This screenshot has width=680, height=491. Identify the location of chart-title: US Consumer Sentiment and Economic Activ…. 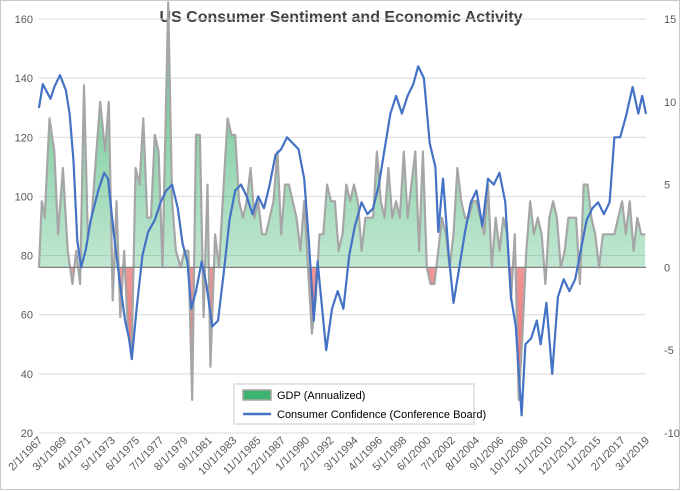
(341, 17).